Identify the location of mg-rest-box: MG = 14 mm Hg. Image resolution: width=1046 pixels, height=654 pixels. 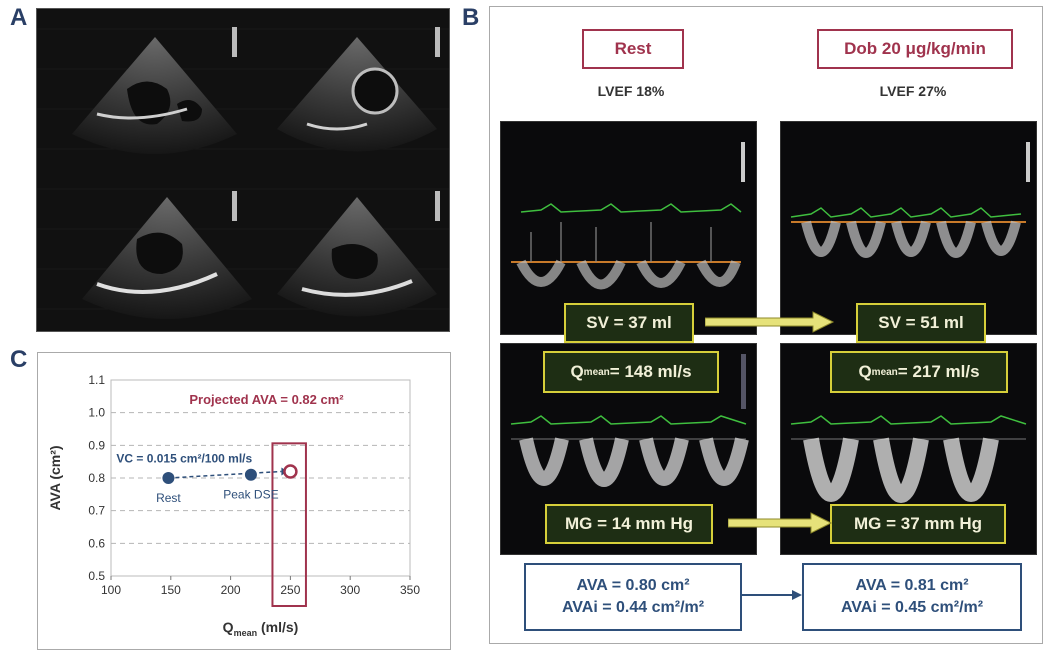
(629, 524).